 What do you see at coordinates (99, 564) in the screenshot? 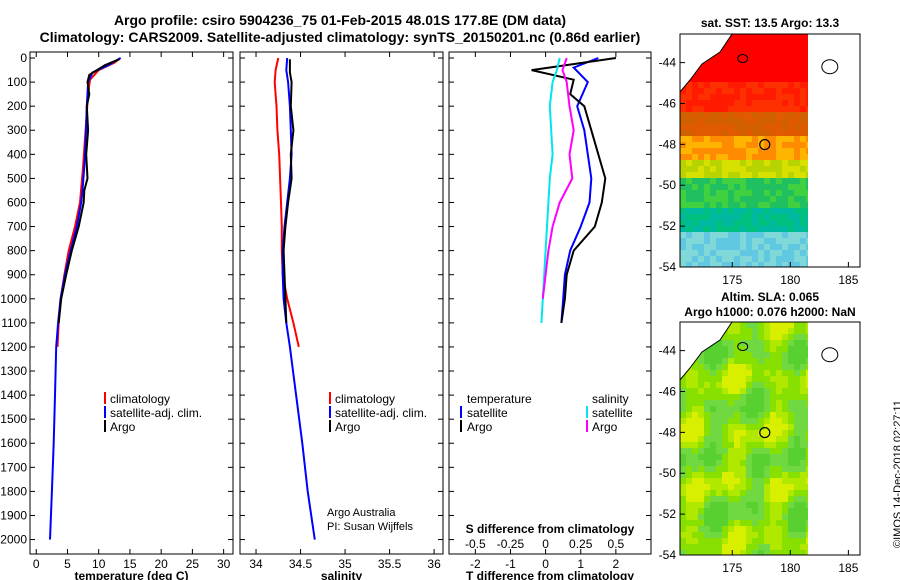
I see `x-tick-label: 10` at bounding box center [99, 564].